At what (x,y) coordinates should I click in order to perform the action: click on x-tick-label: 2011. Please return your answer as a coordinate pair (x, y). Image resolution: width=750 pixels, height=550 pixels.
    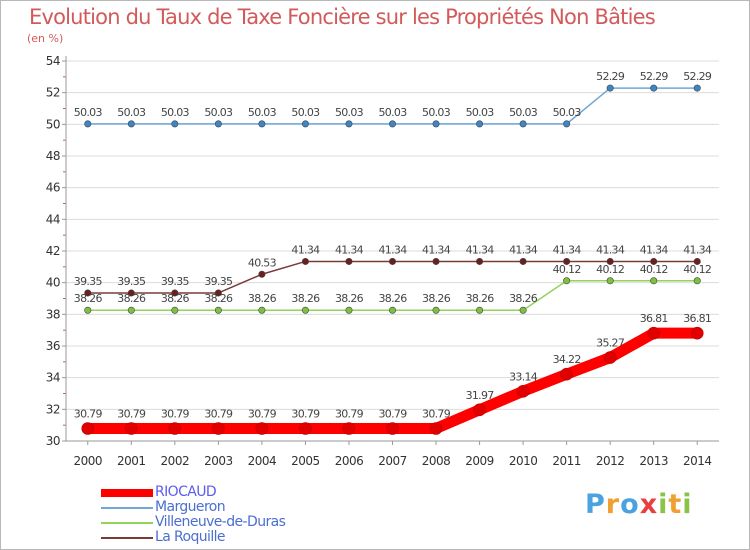
    Looking at the image, I should click on (566, 461).